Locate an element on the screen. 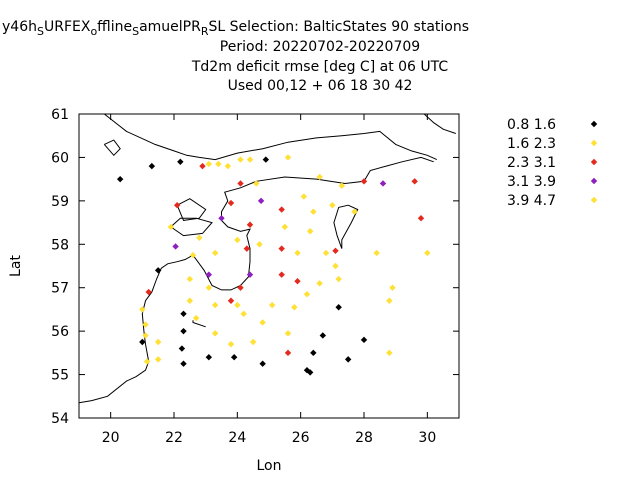  title-segment: R is located at coordinates (205, 31).